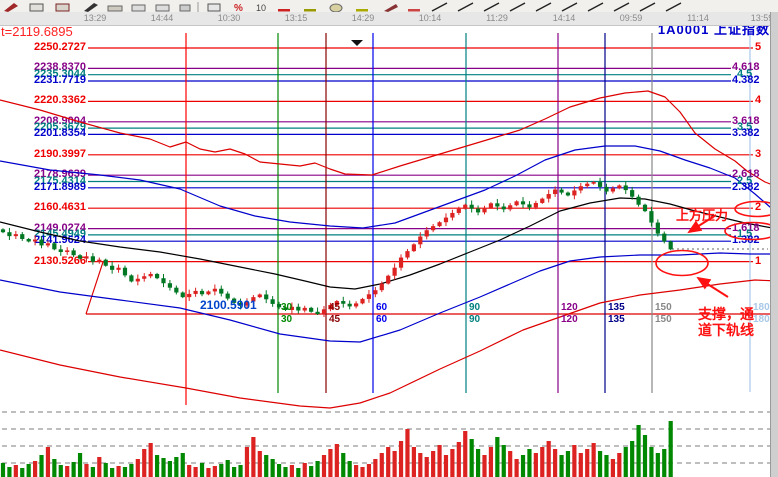  What do you see at coordinates (751, 231) in the screenshot?
I see `annotation-circle` at bounding box center [751, 231].